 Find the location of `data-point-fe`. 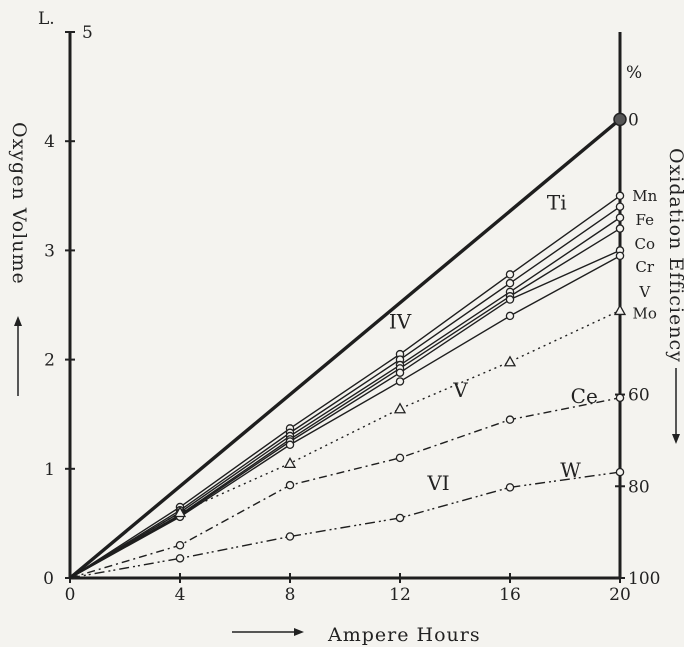

data-point-fe is located at coordinates (620, 217).